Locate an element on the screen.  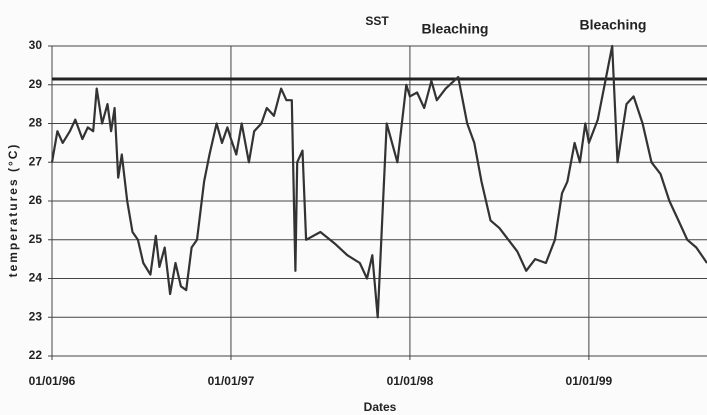
y-tick-label: 23 is located at coordinates (36, 316).